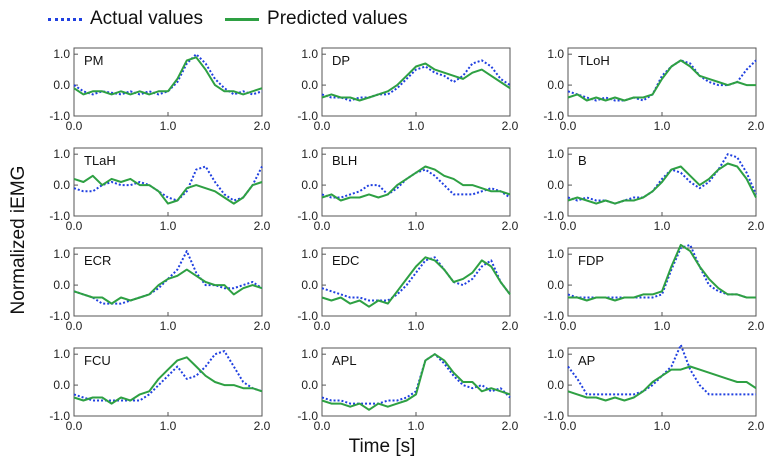 The width and height of the screenshot is (764, 461). I want to click on panel-pm: -1.00.01.00.0 1.0 2.0PM, so click(160, 90).